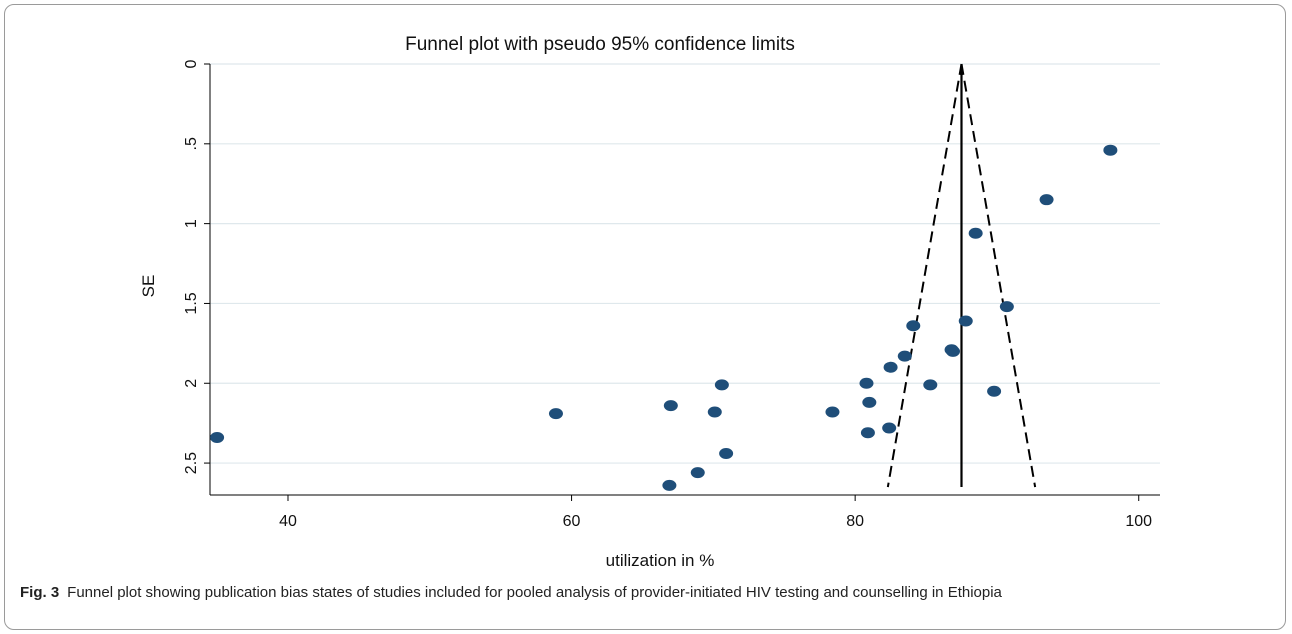 The image size is (1292, 634). What do you see at coordinates (40, 592) in the screenshot?
I see `caption-label: Fig. 3` at bounding box center [40, 592].